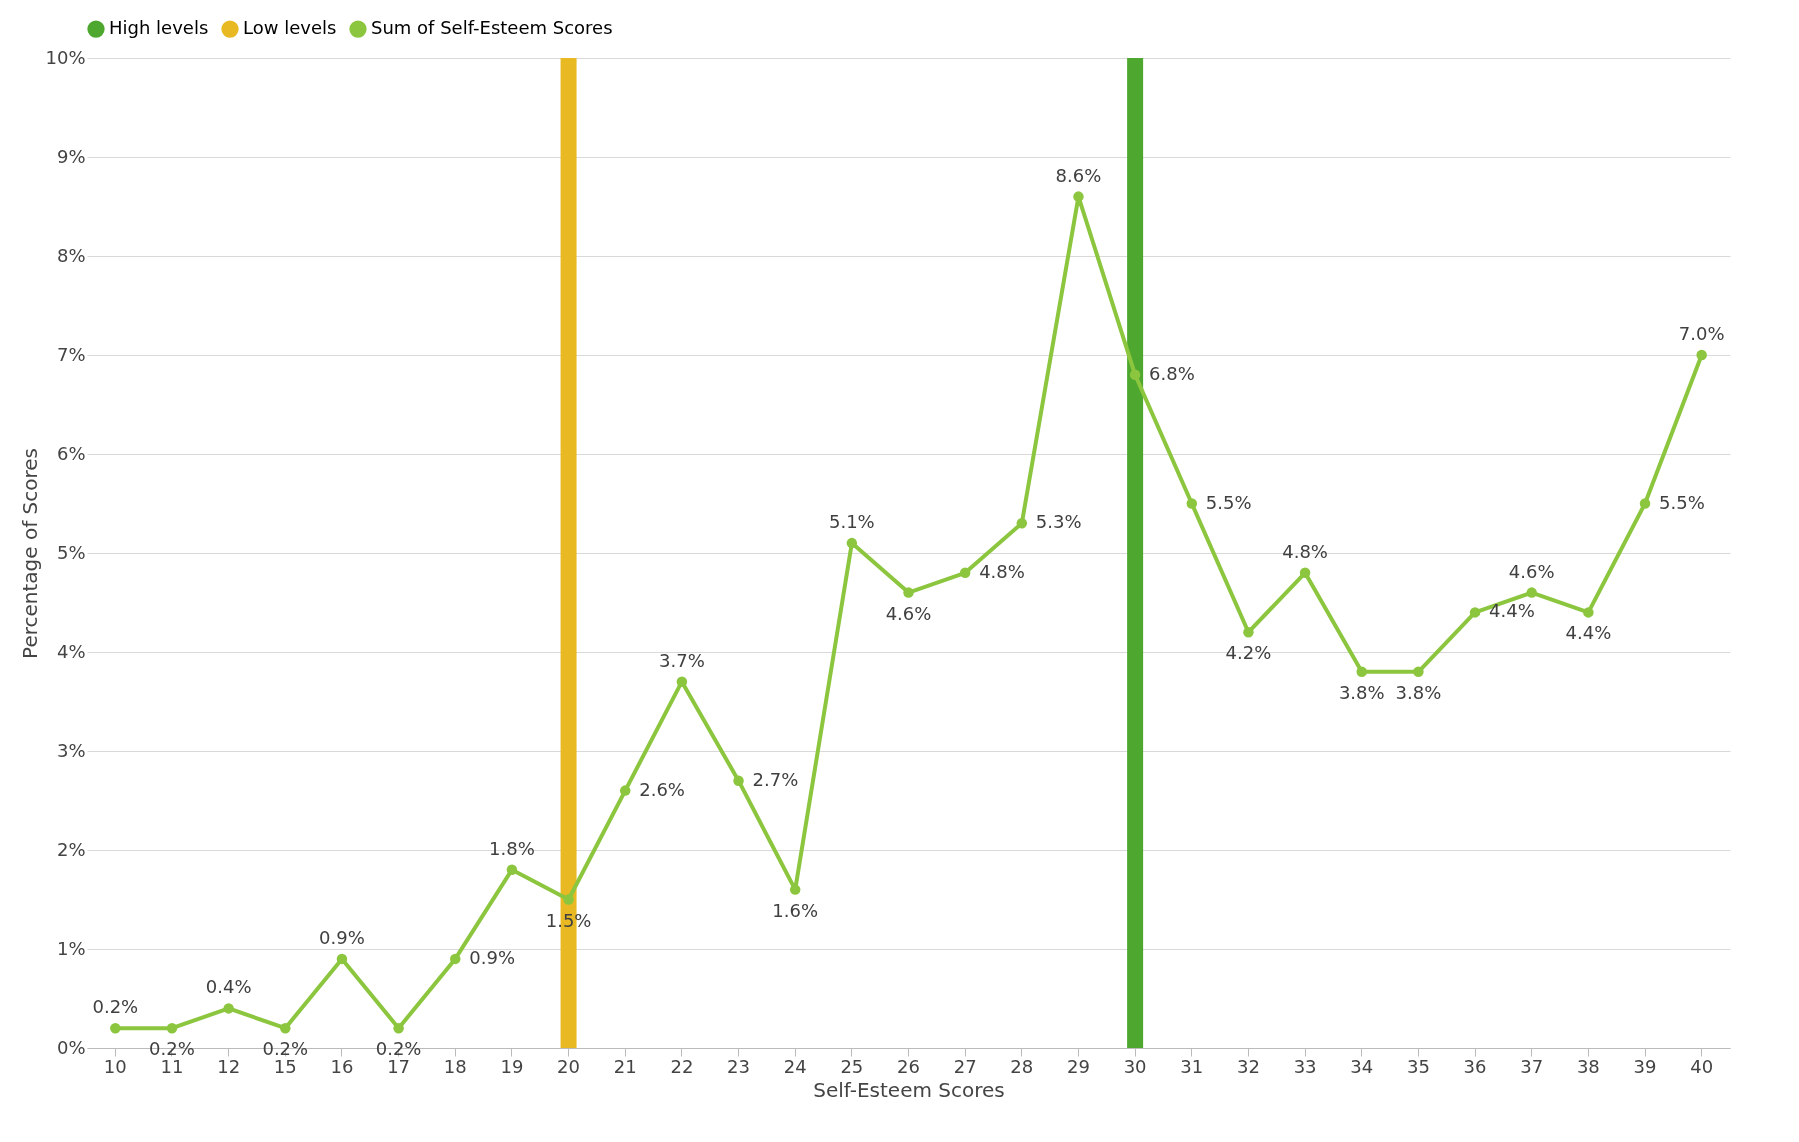  Describe the element at coordinates (1418, 1066) in the screenshot. I see `x-tick-label: 35` at that location.